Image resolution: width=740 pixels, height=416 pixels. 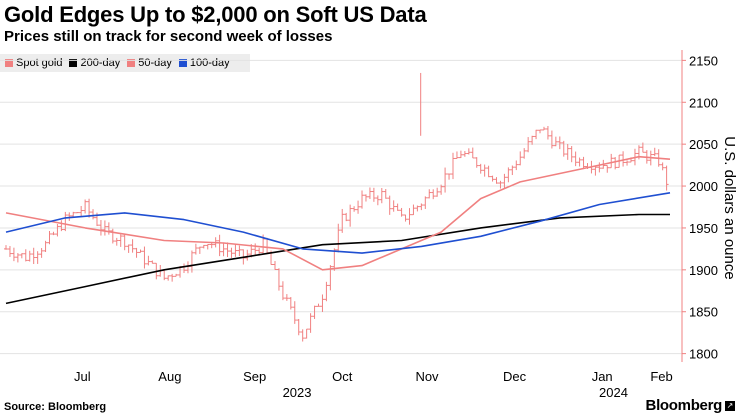 What do you see at coordinates (703, 60) in the screenshot?
I see `y-tick-label: 2150` at bounding box center [703, 60].